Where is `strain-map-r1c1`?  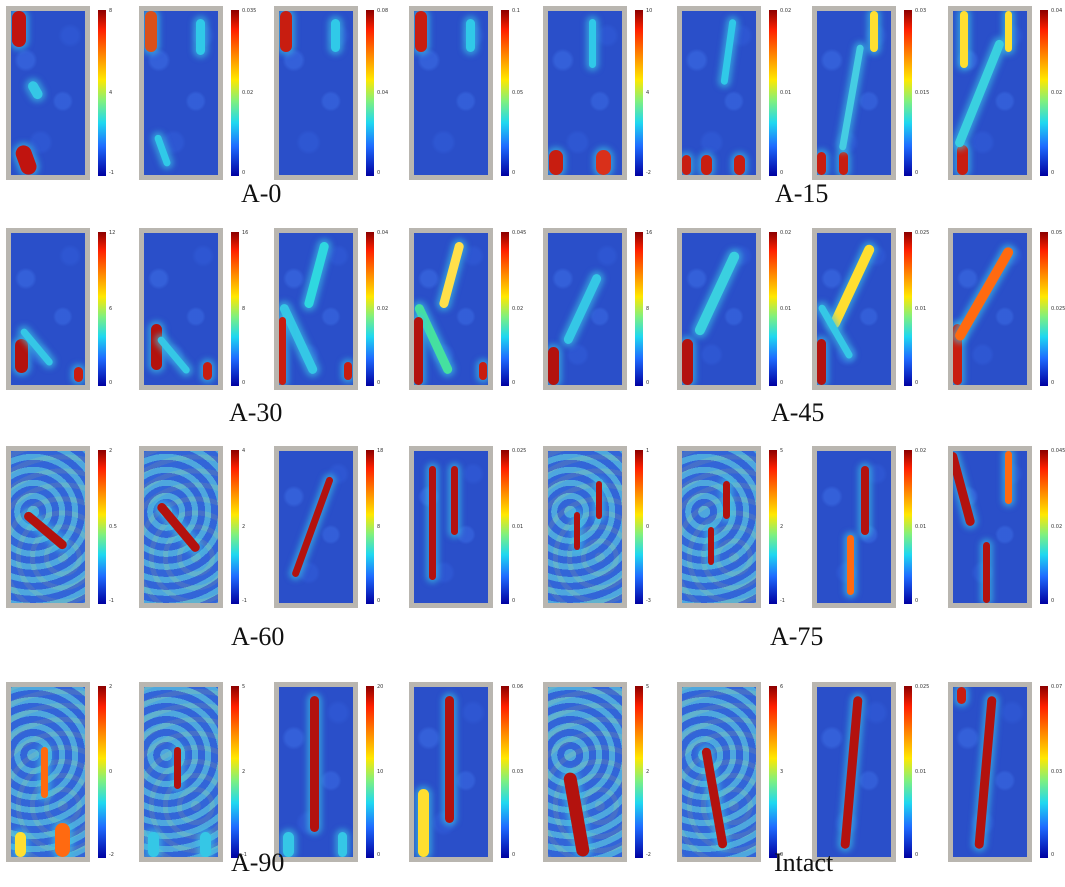
strain-map-r1c1 is located at coordinates (48, 93).